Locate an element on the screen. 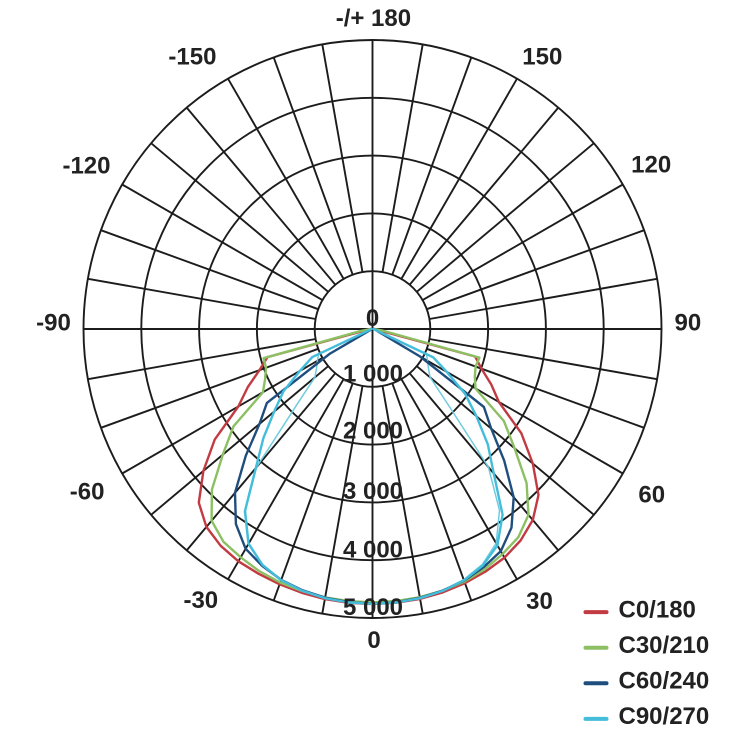 This screenshot has width=731, height=731. svg-text: C60/240 is located at coordinates (664, 681).